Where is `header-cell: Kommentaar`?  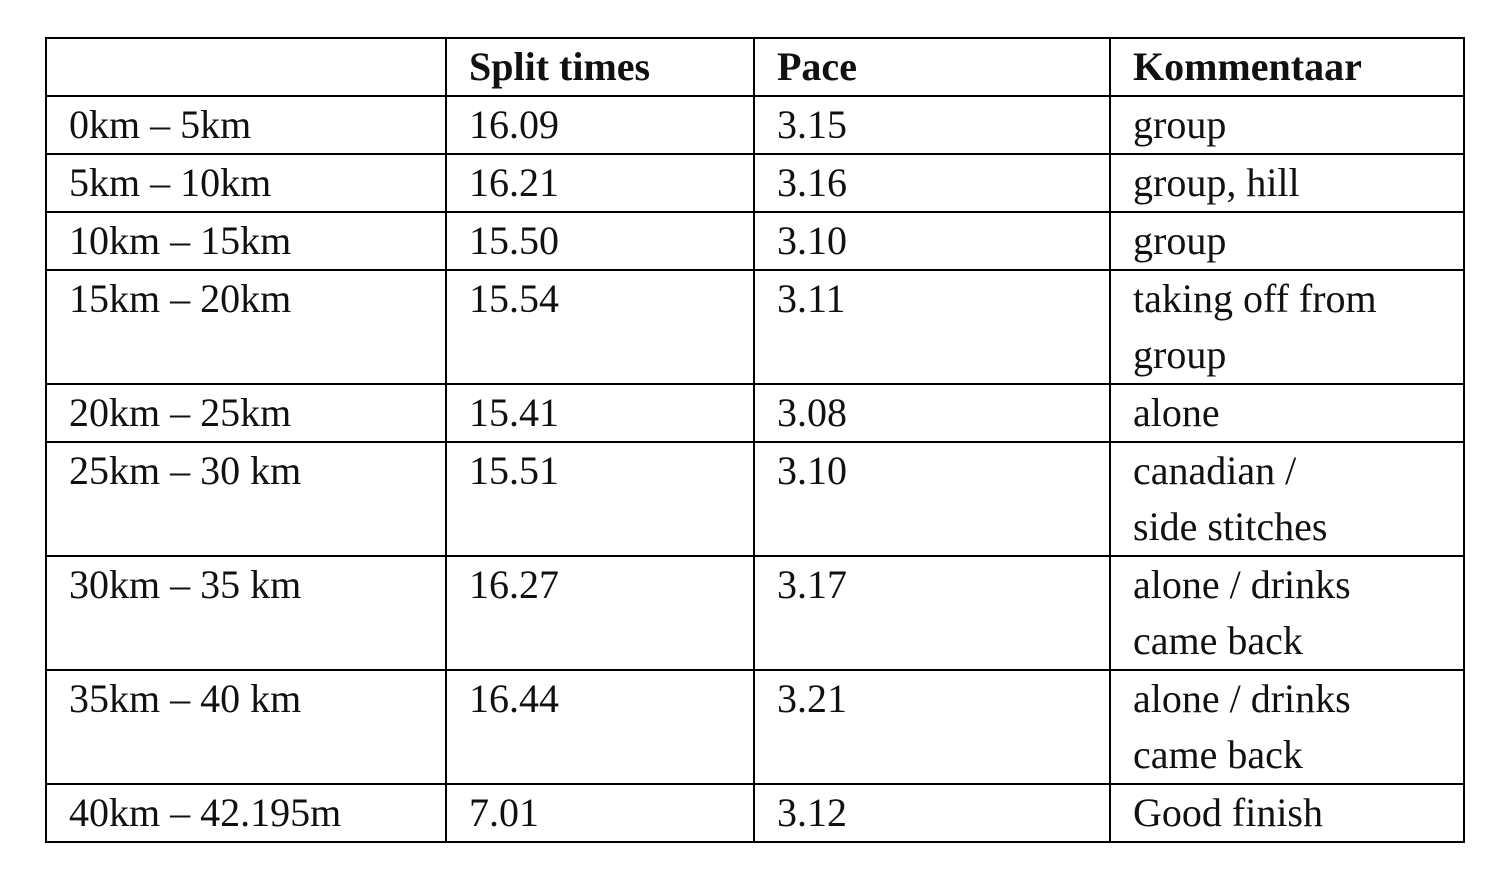
header-cell: Kommentaar is located at coordinates (1287, 67).